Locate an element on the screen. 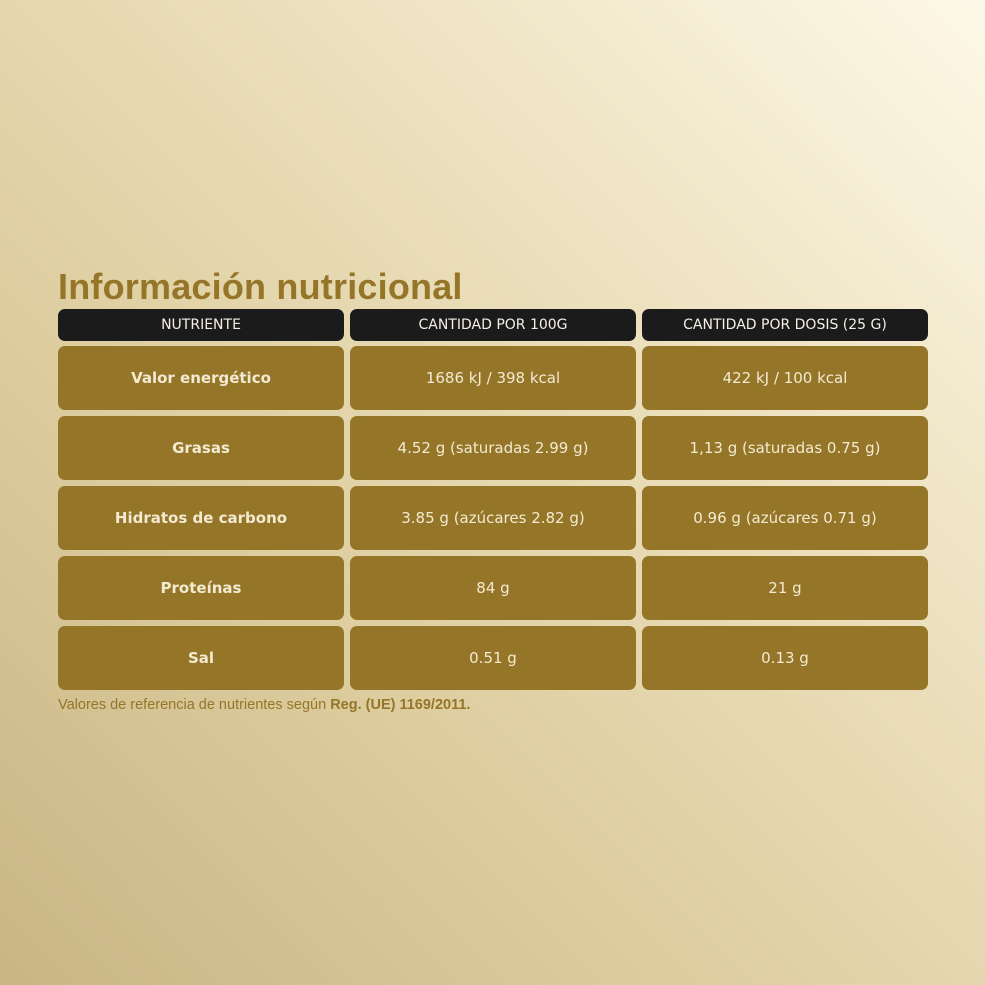 This screenshot has height=985, width=985. nutrient-cell: Sal is located at coordinates (201, 658).